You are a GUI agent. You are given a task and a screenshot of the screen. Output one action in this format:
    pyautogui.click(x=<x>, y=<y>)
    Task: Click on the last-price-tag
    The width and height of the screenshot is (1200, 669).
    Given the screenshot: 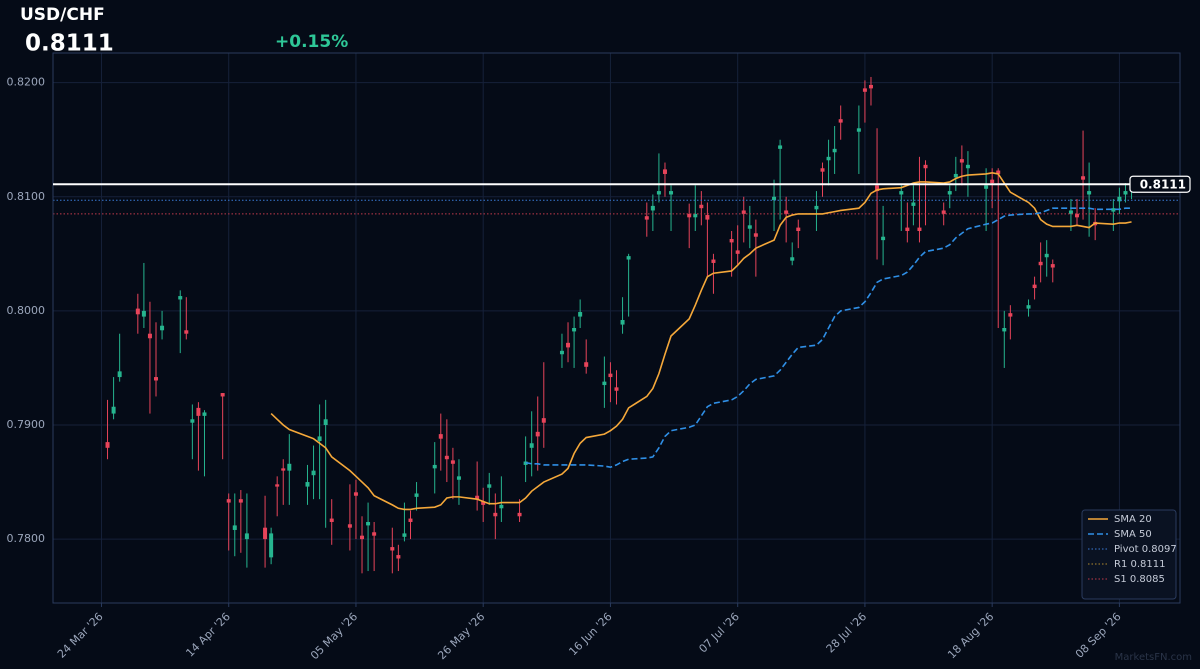 What is the action you would take?
    pyautogui.click(x=1160, y=184)
    